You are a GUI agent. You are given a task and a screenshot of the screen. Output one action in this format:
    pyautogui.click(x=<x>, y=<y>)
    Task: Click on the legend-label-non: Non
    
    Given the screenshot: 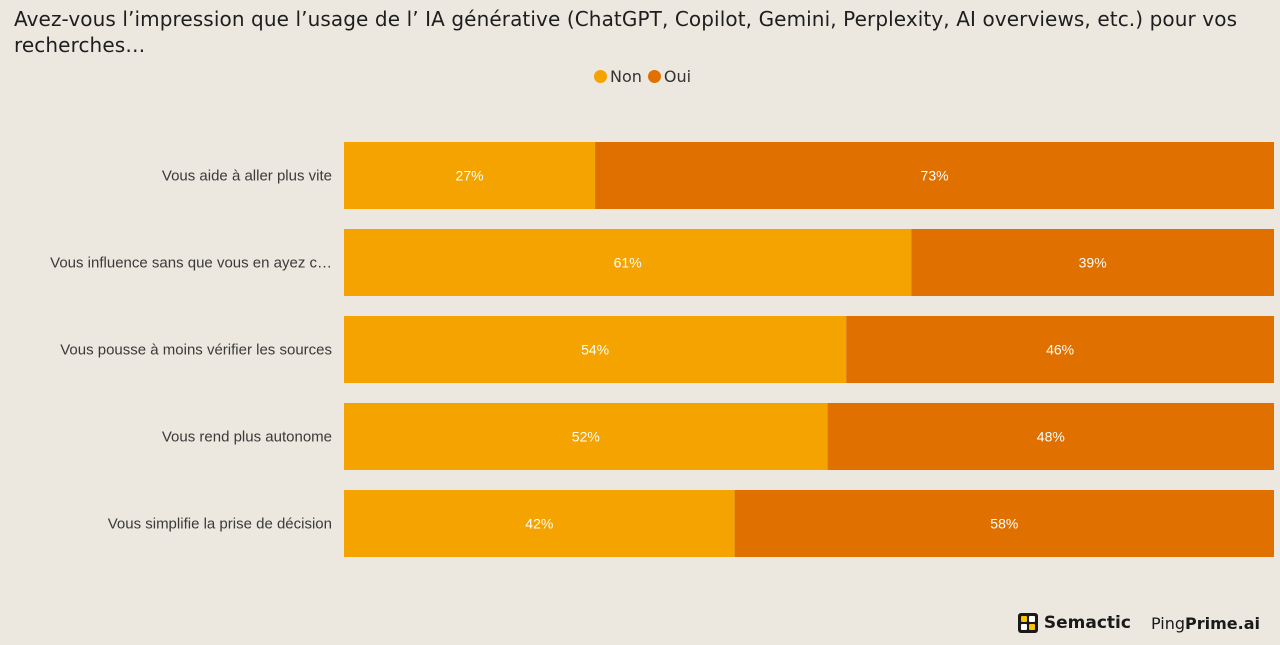 What is the action you would take?
    pyautogui.click(x=626, y=76)
    